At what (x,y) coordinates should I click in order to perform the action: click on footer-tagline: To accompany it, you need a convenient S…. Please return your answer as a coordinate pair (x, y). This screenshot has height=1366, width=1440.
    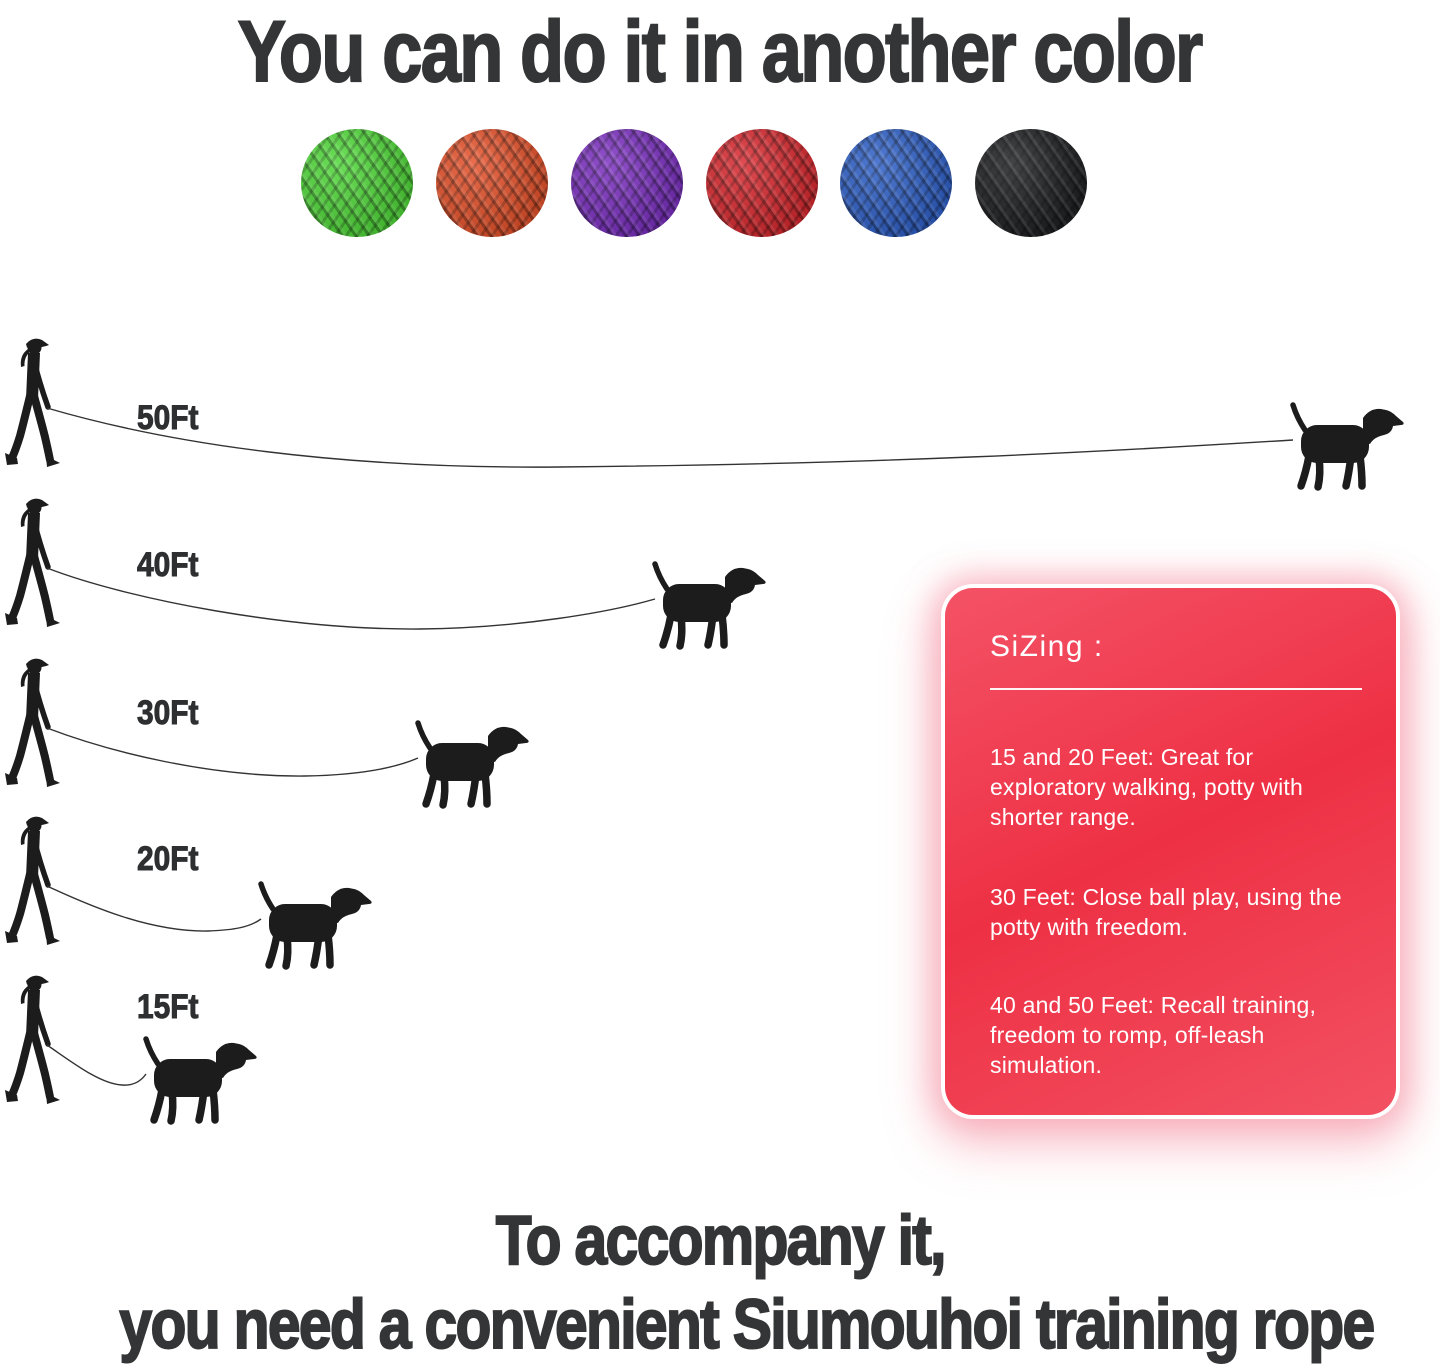
    Looking at the image, I should click on (720, 1282).